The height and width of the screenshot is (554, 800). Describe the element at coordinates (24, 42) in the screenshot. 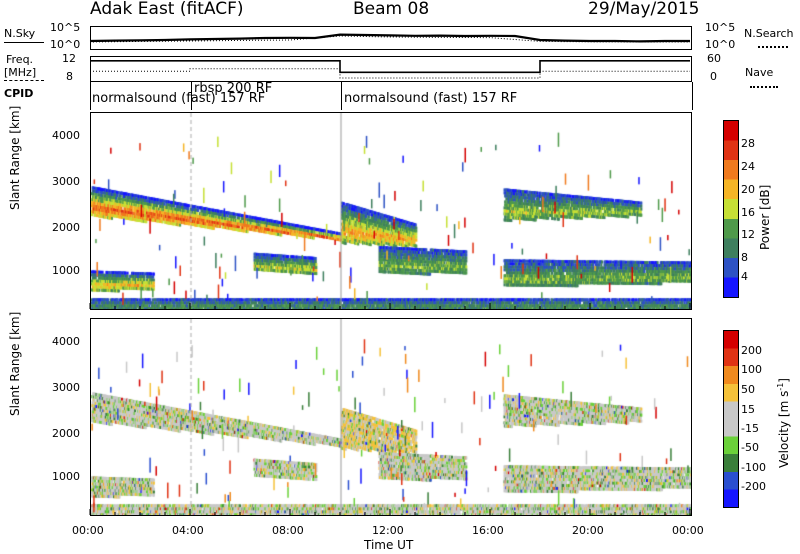

I see `nsky-label-underline` at that location.